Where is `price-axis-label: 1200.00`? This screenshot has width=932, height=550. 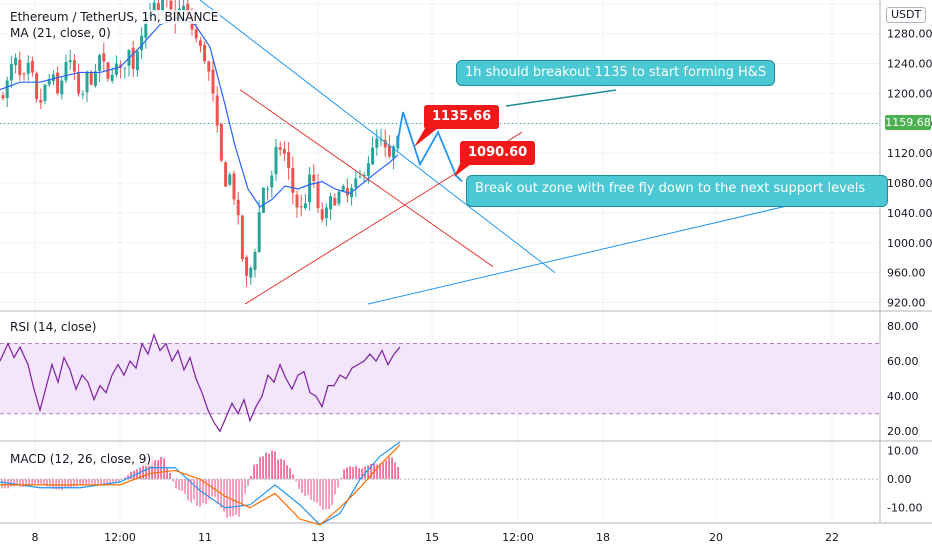
price-axis-label: 1200.00 is located at coordinates (909, 93).